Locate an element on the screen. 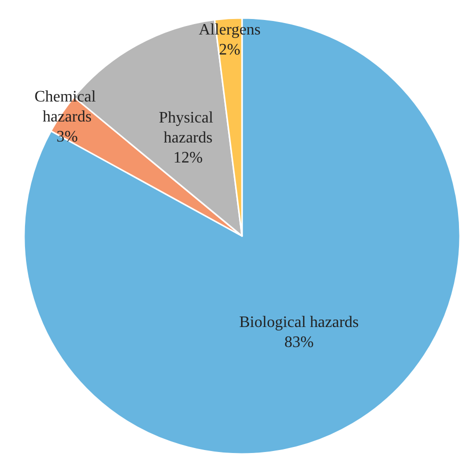 Image resolution: width=463 pixels, height=455 pixels. data-label: 12% is located at coordinates (188, 157).